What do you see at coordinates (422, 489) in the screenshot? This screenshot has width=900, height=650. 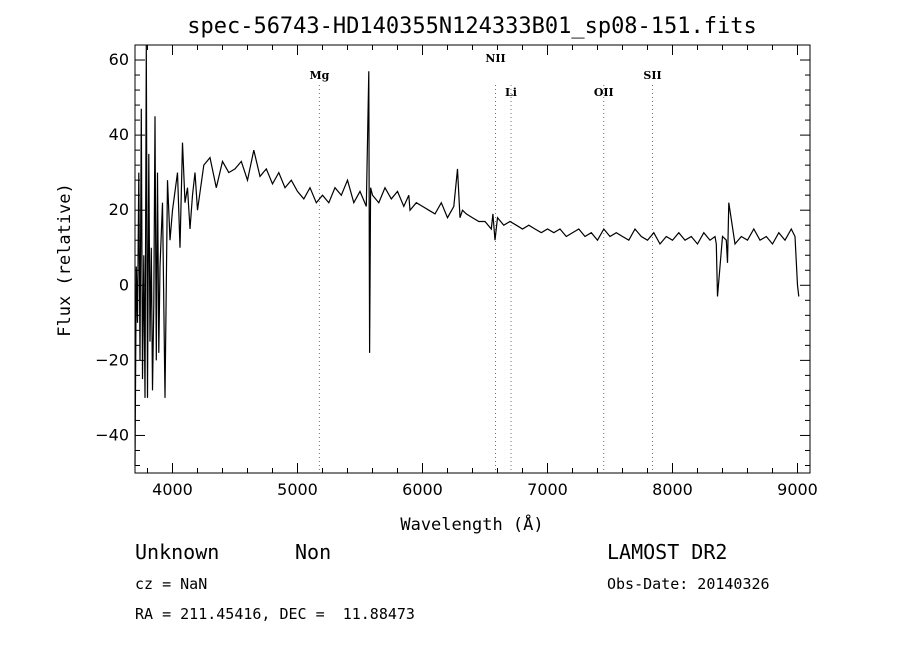 I see `x-tick-label: 6000` at bounding box center [422, 489].